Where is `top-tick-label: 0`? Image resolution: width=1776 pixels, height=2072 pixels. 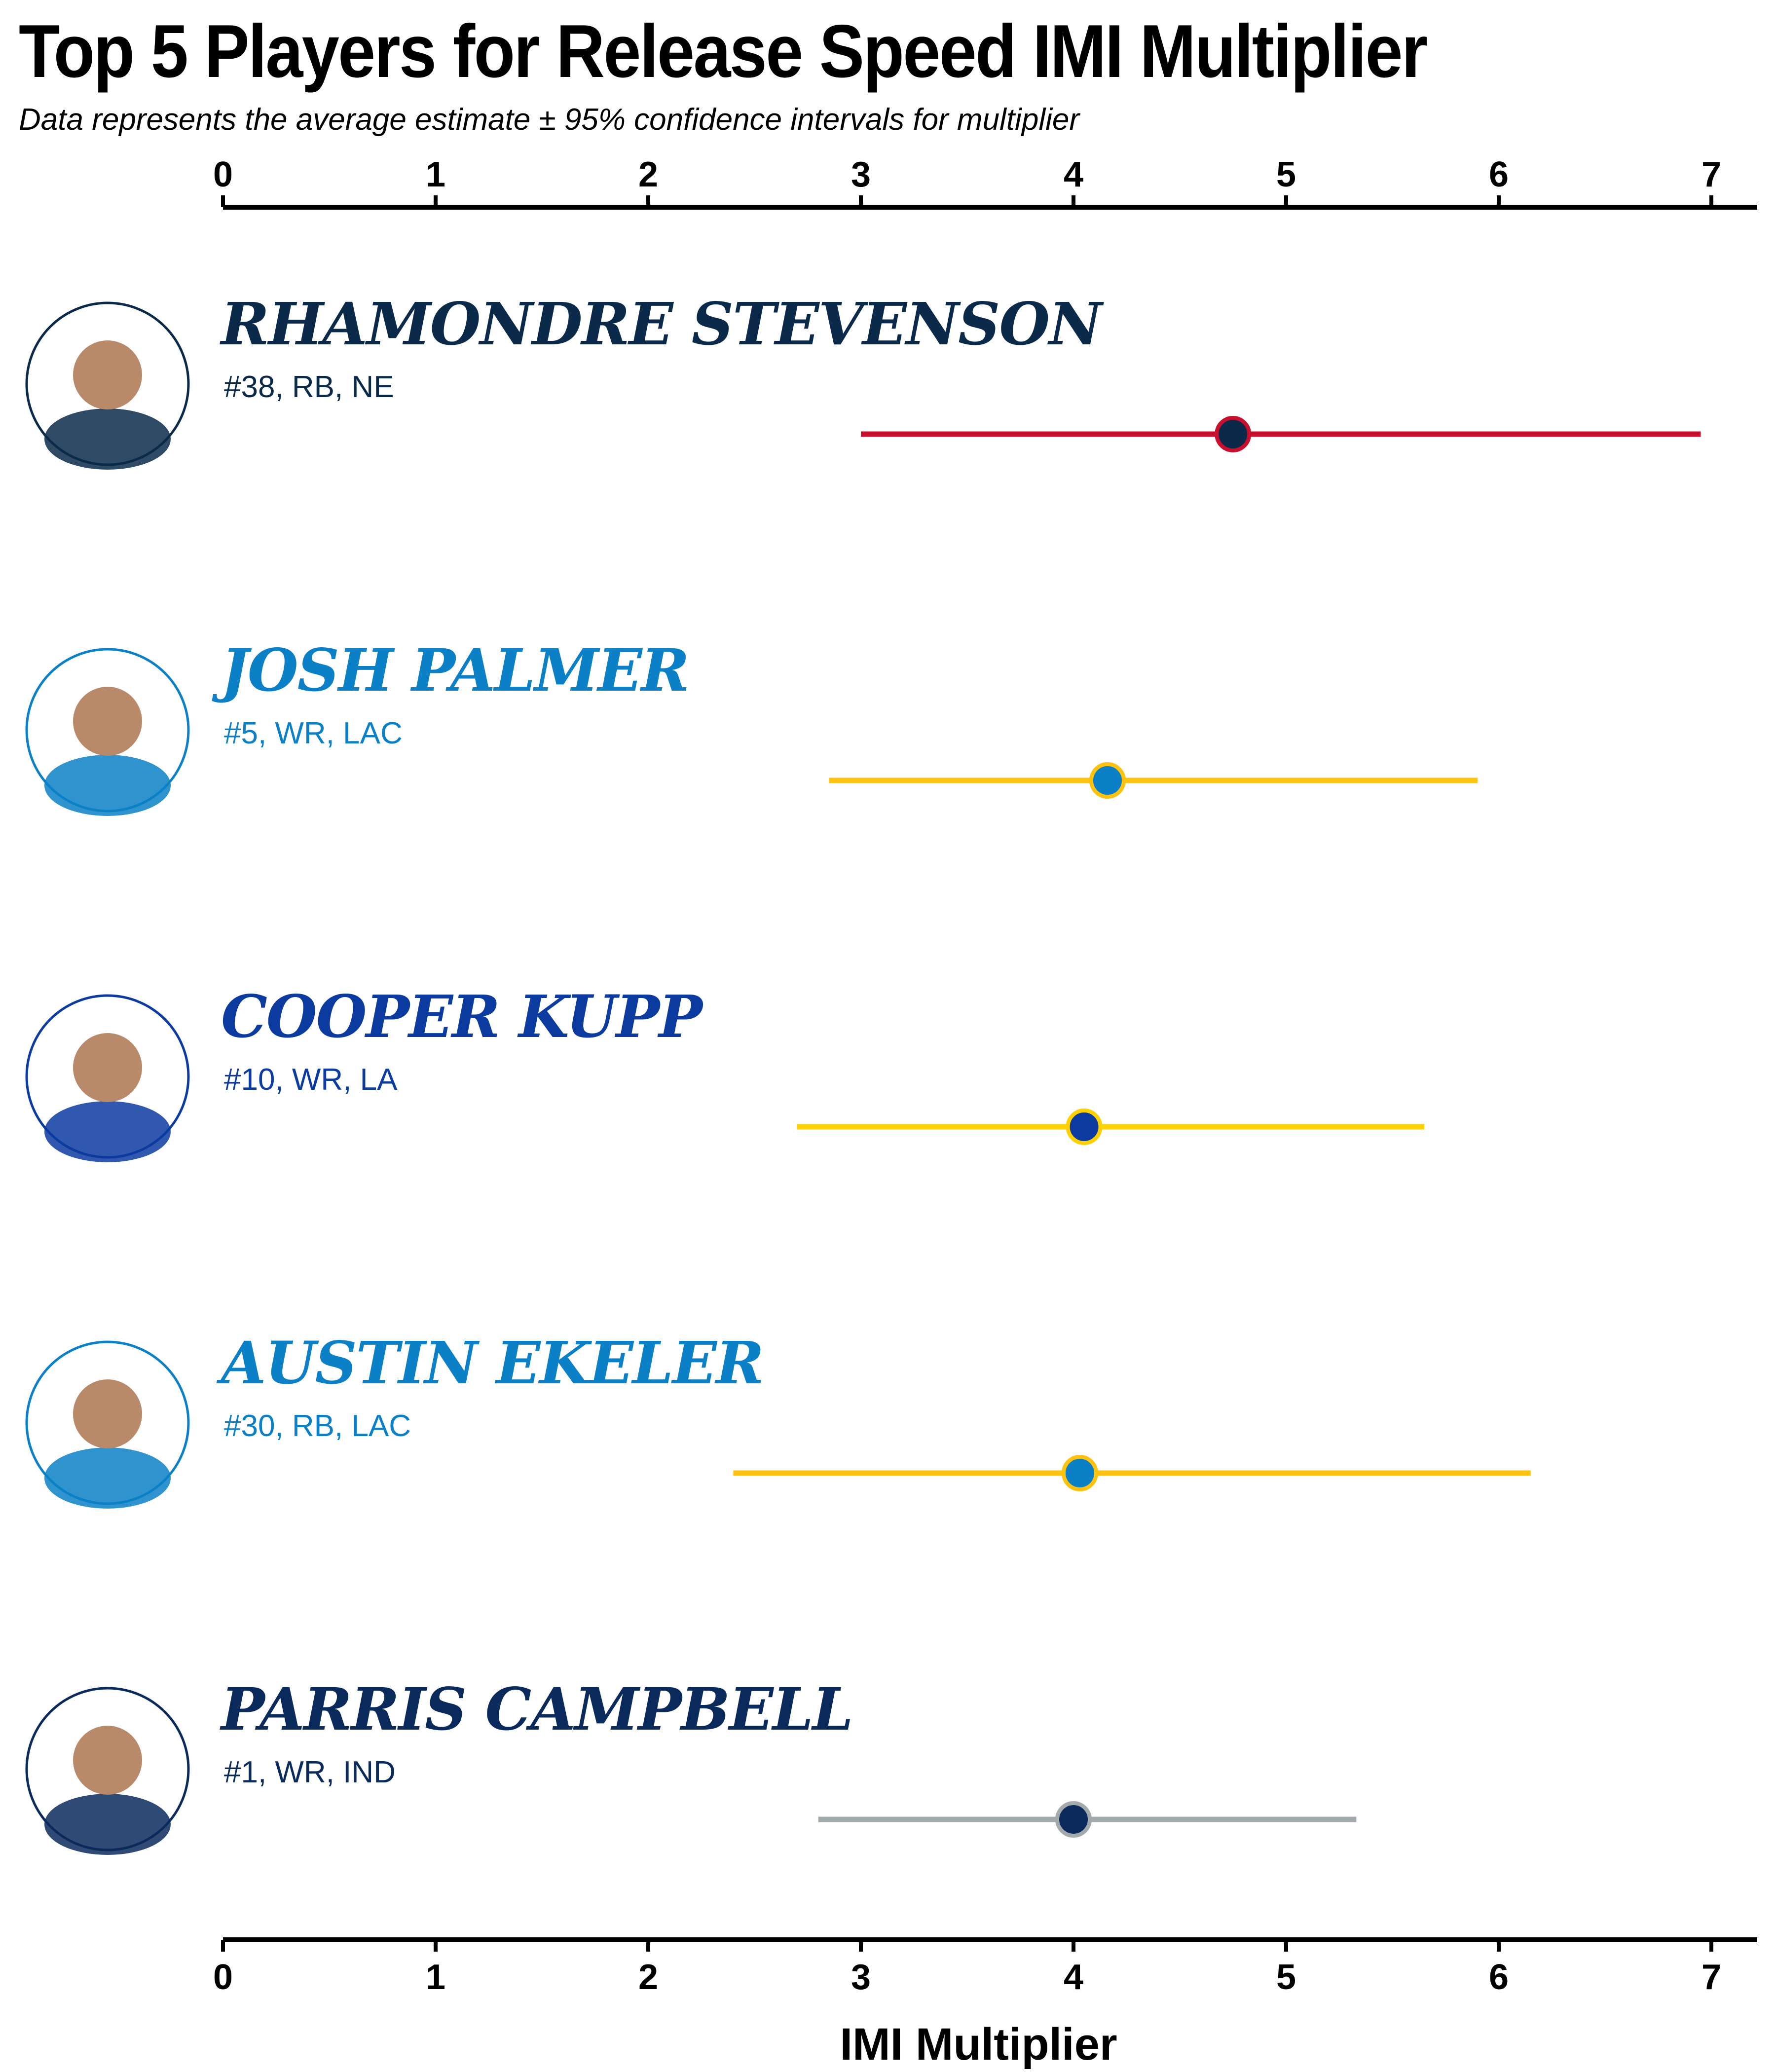 top-tick-label: 0 is located at coordinates (223, 175).